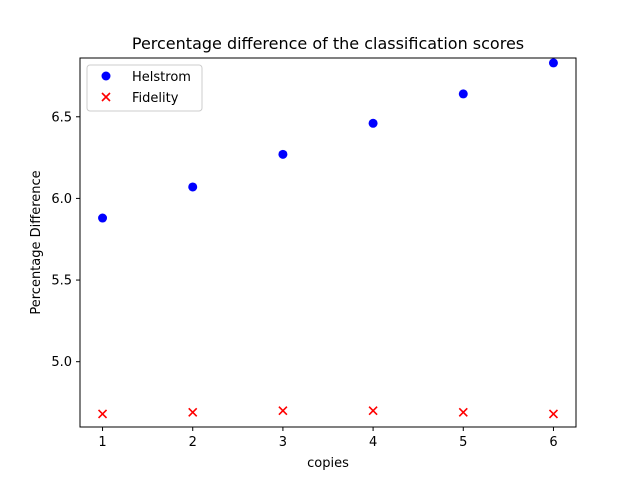  I want to click on y-tick-label: 6.5, so click(61, 117).